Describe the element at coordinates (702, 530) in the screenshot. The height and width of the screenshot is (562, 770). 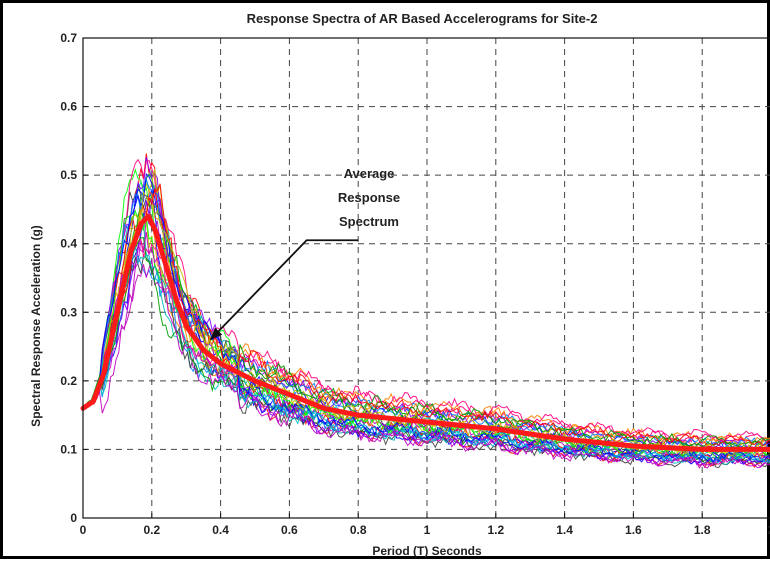
I see `x-tick-label: 1.8` at that location.